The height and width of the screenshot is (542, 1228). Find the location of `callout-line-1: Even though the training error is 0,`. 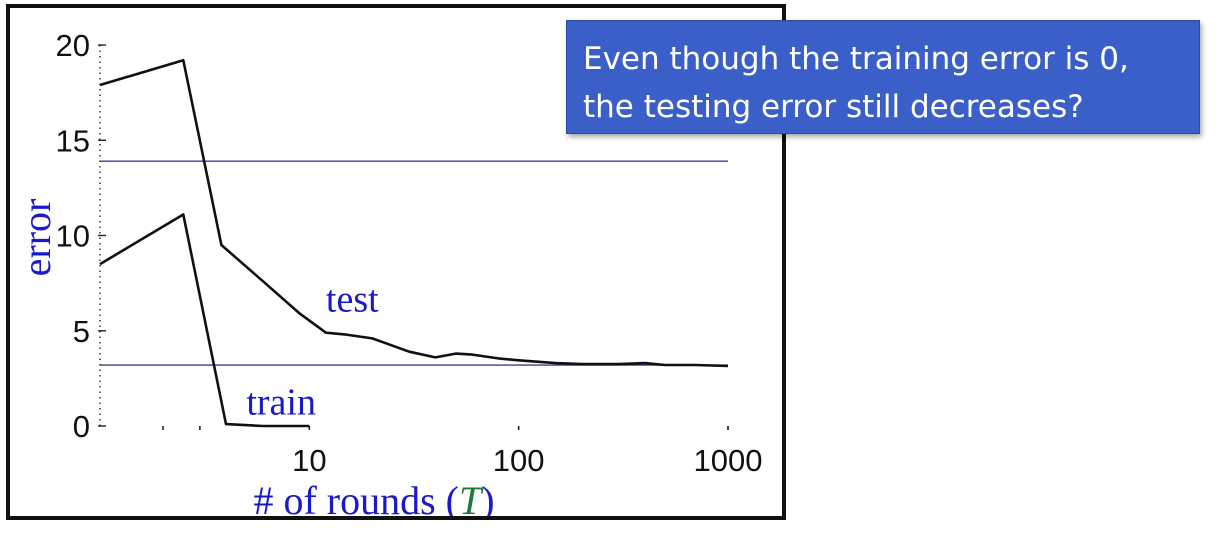

callout-line-1: Even though the training error is 0, is located at coordinates (856, 59).